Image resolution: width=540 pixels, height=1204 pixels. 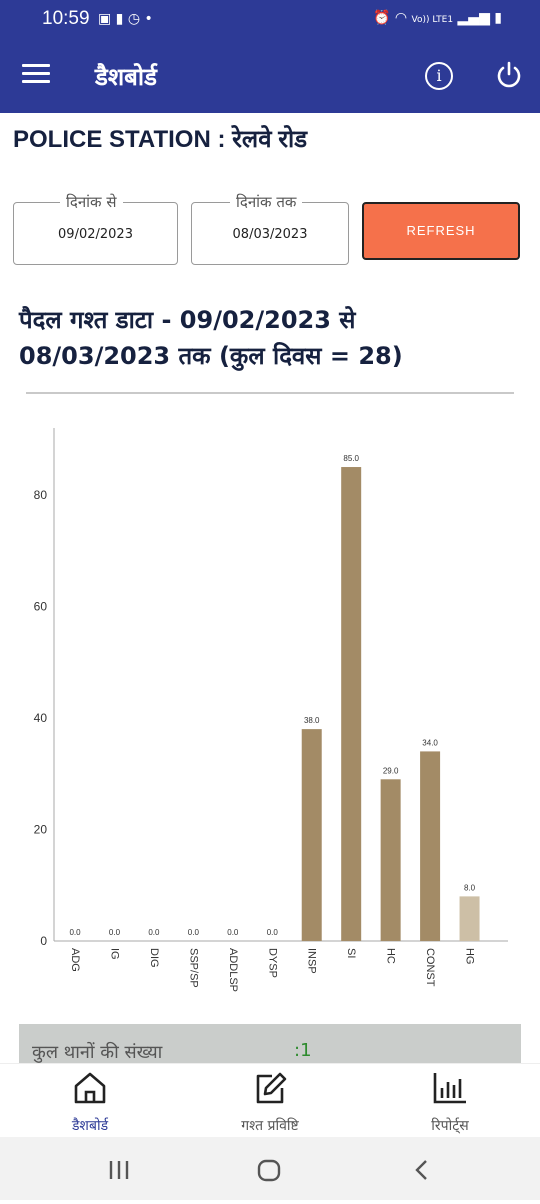 What do you see at coordinates (126, 77) in the screenshot?
I see `page-title: डैशबोर्ड` at bounding box center [126, 77].